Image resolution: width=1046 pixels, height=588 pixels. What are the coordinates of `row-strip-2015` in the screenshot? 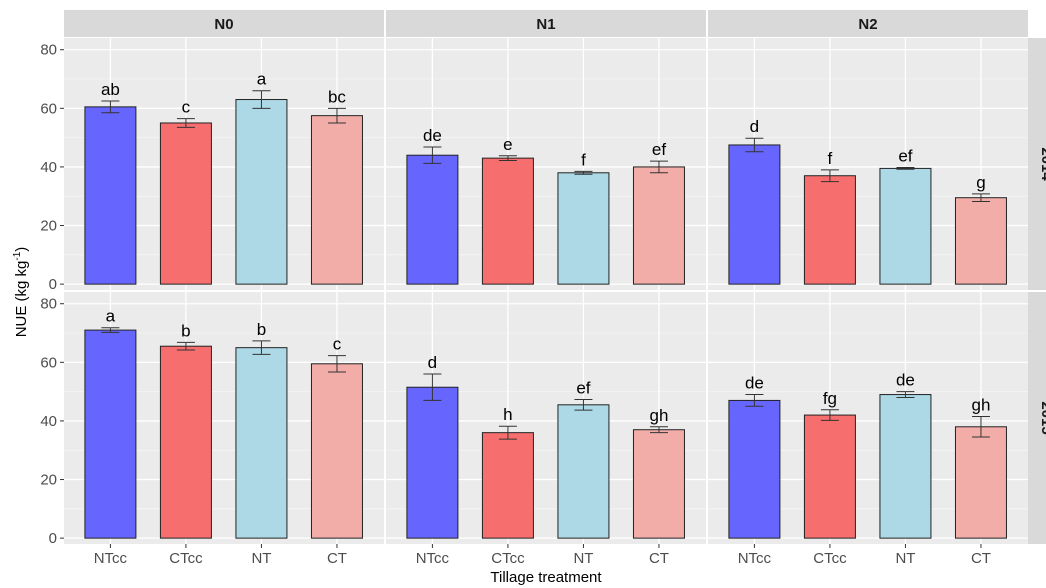 It's located at (1037, 418).